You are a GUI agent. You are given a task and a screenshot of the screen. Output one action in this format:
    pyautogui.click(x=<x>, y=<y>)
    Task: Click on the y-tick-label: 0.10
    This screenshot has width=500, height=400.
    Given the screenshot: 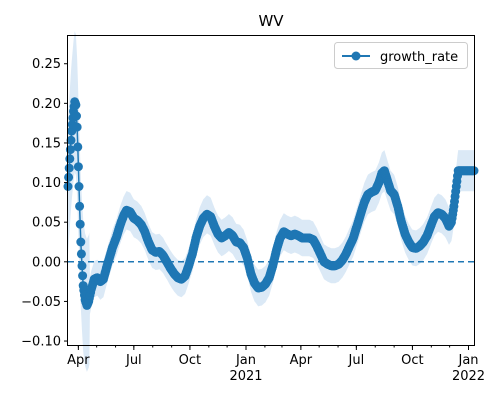 What is the action you would take?
    pyautogui.click(x=46, y=183)
    